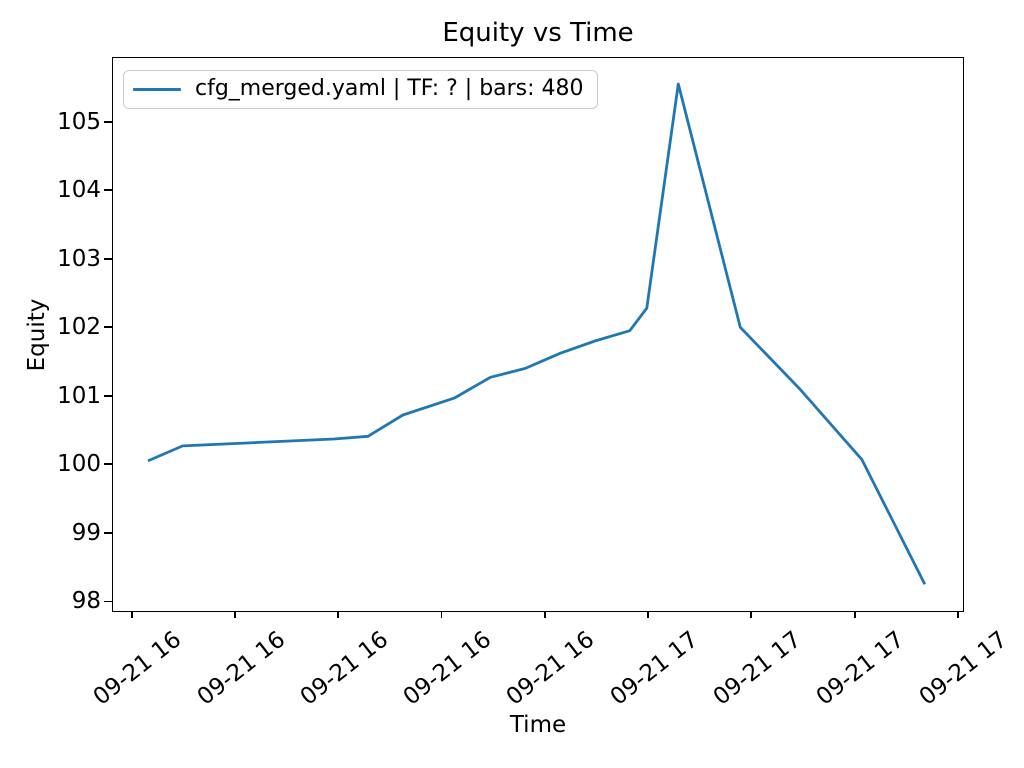 The image size is (1024, 768). I want to click on legend: cfg_merged.yaml | TF: ? | bars: 480, so click(360, 89).